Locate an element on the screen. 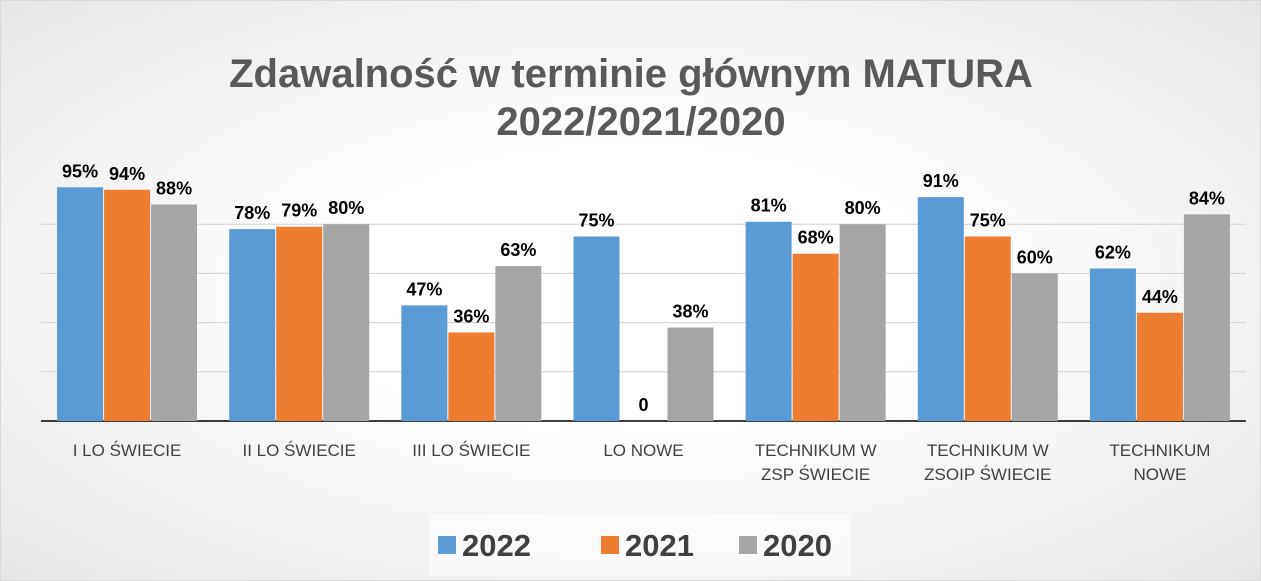  value-label: 36% is located at coordinates (471, 316).